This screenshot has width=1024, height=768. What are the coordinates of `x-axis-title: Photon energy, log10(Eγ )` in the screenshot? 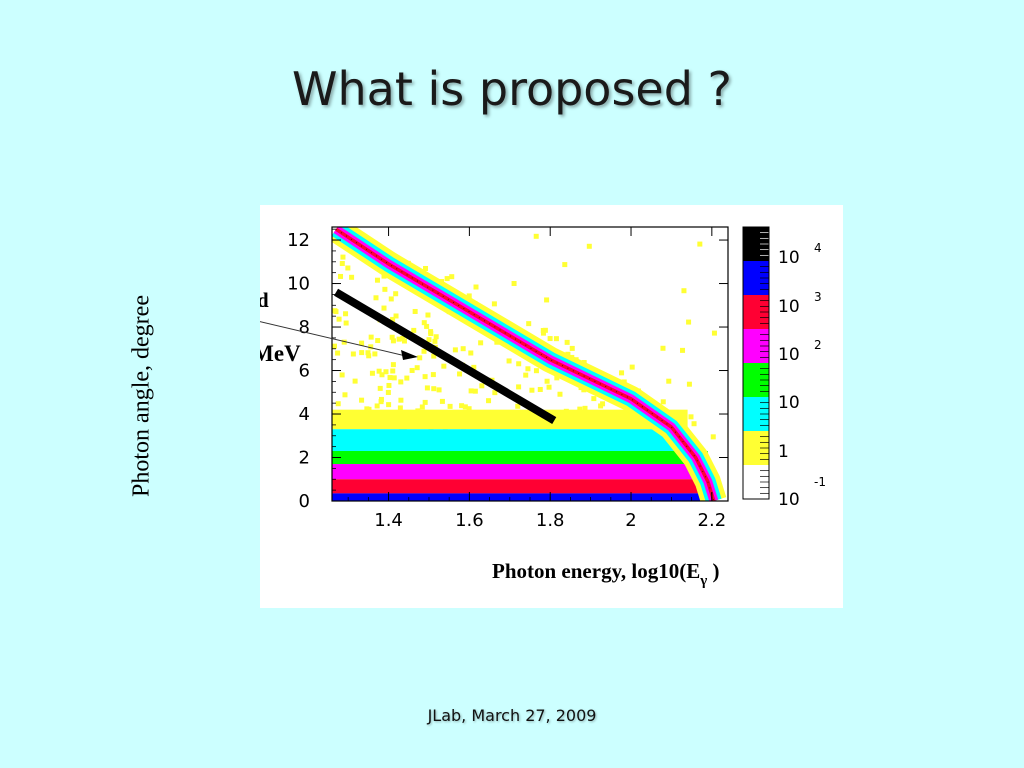 It's located at (606, 574).